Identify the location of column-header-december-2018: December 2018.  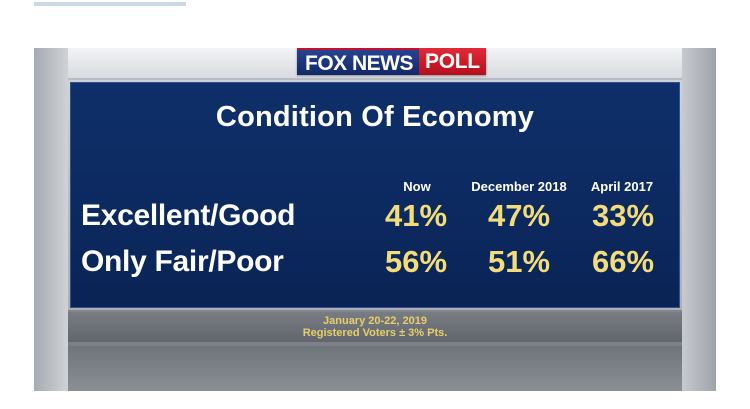
(519, 186).